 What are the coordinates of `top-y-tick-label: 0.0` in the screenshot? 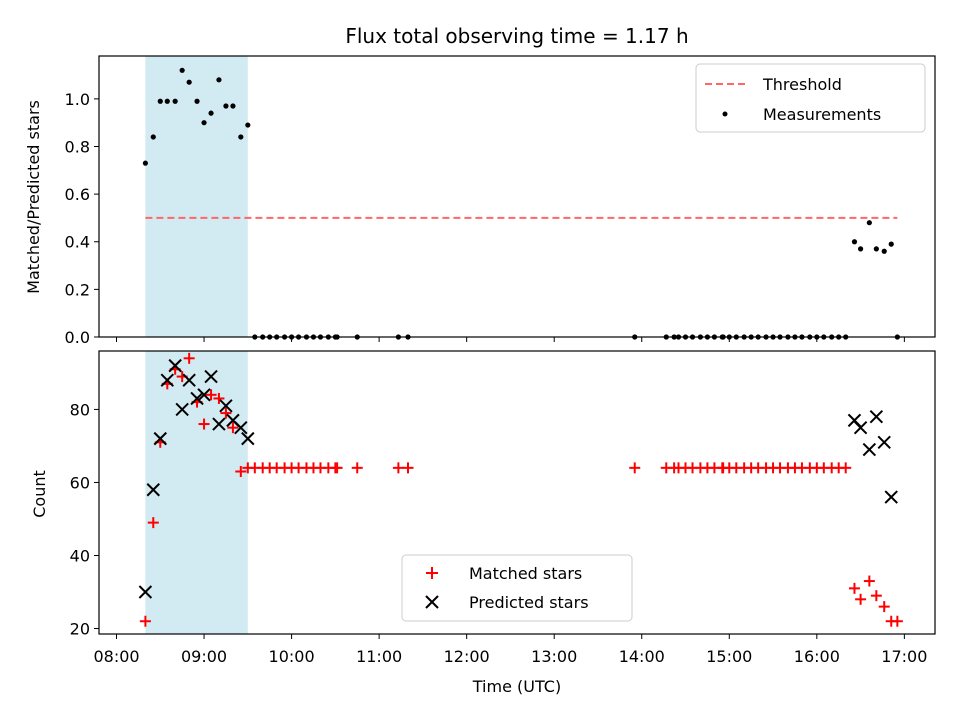 It's located at (77, 337).